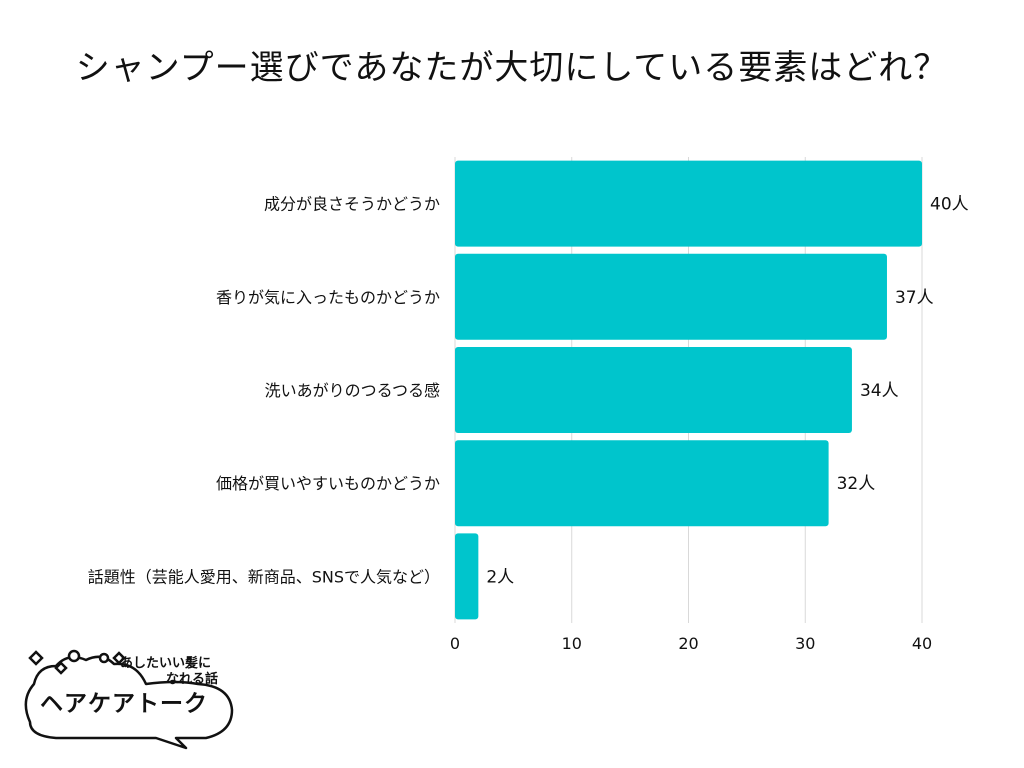  I want to click on data-label: 2人, so click(500, 577).